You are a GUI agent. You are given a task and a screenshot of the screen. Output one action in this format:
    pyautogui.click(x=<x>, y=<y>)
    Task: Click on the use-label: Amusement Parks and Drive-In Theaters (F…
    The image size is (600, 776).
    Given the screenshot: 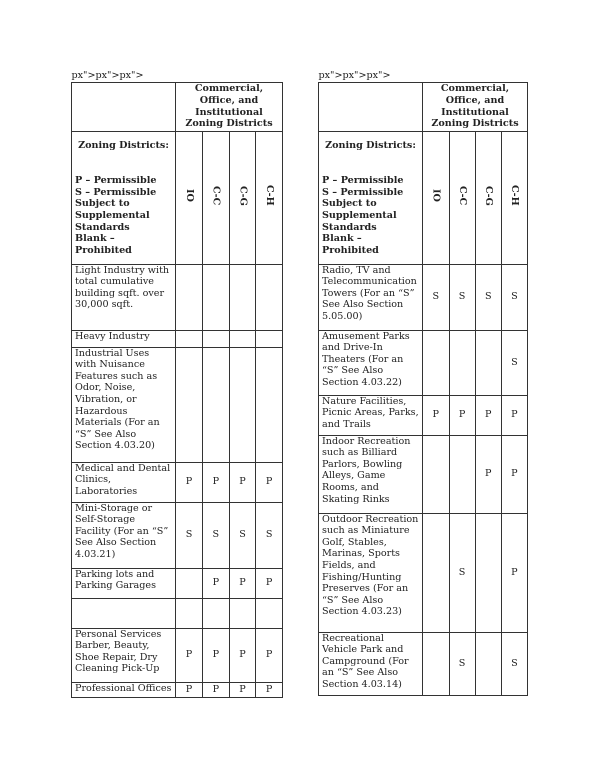 What is the action you would take?
    pyautogui.click(x=370, y=362)
    